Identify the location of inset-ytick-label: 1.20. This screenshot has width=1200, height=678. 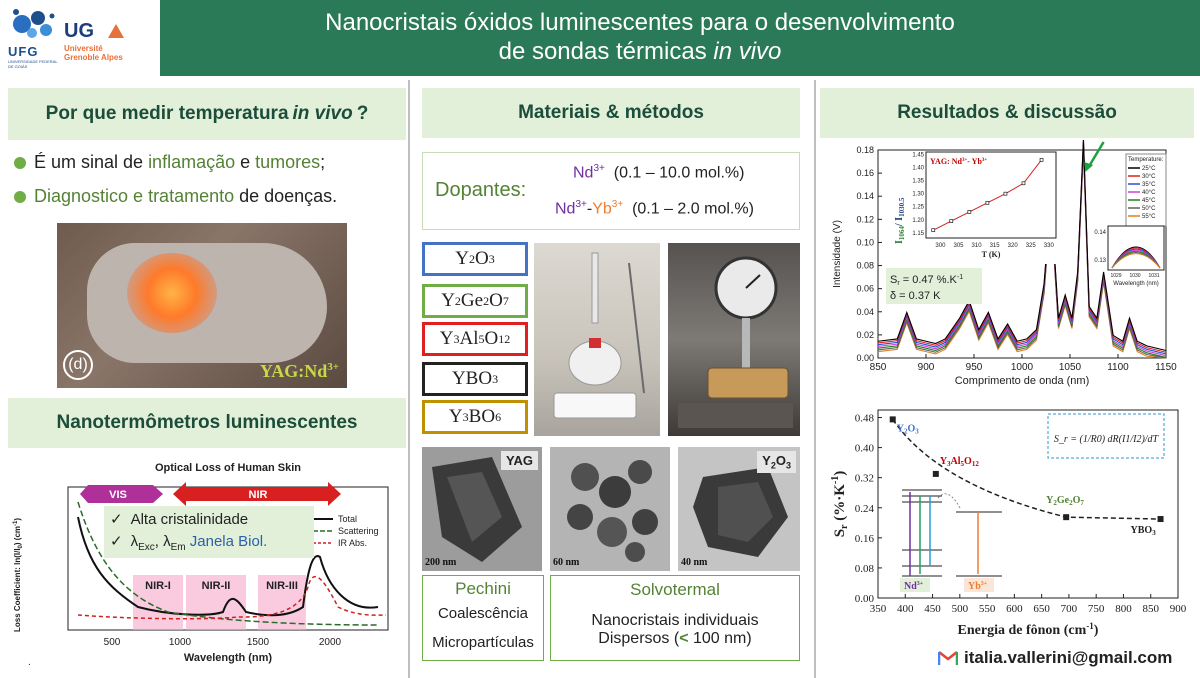
(918, 221).